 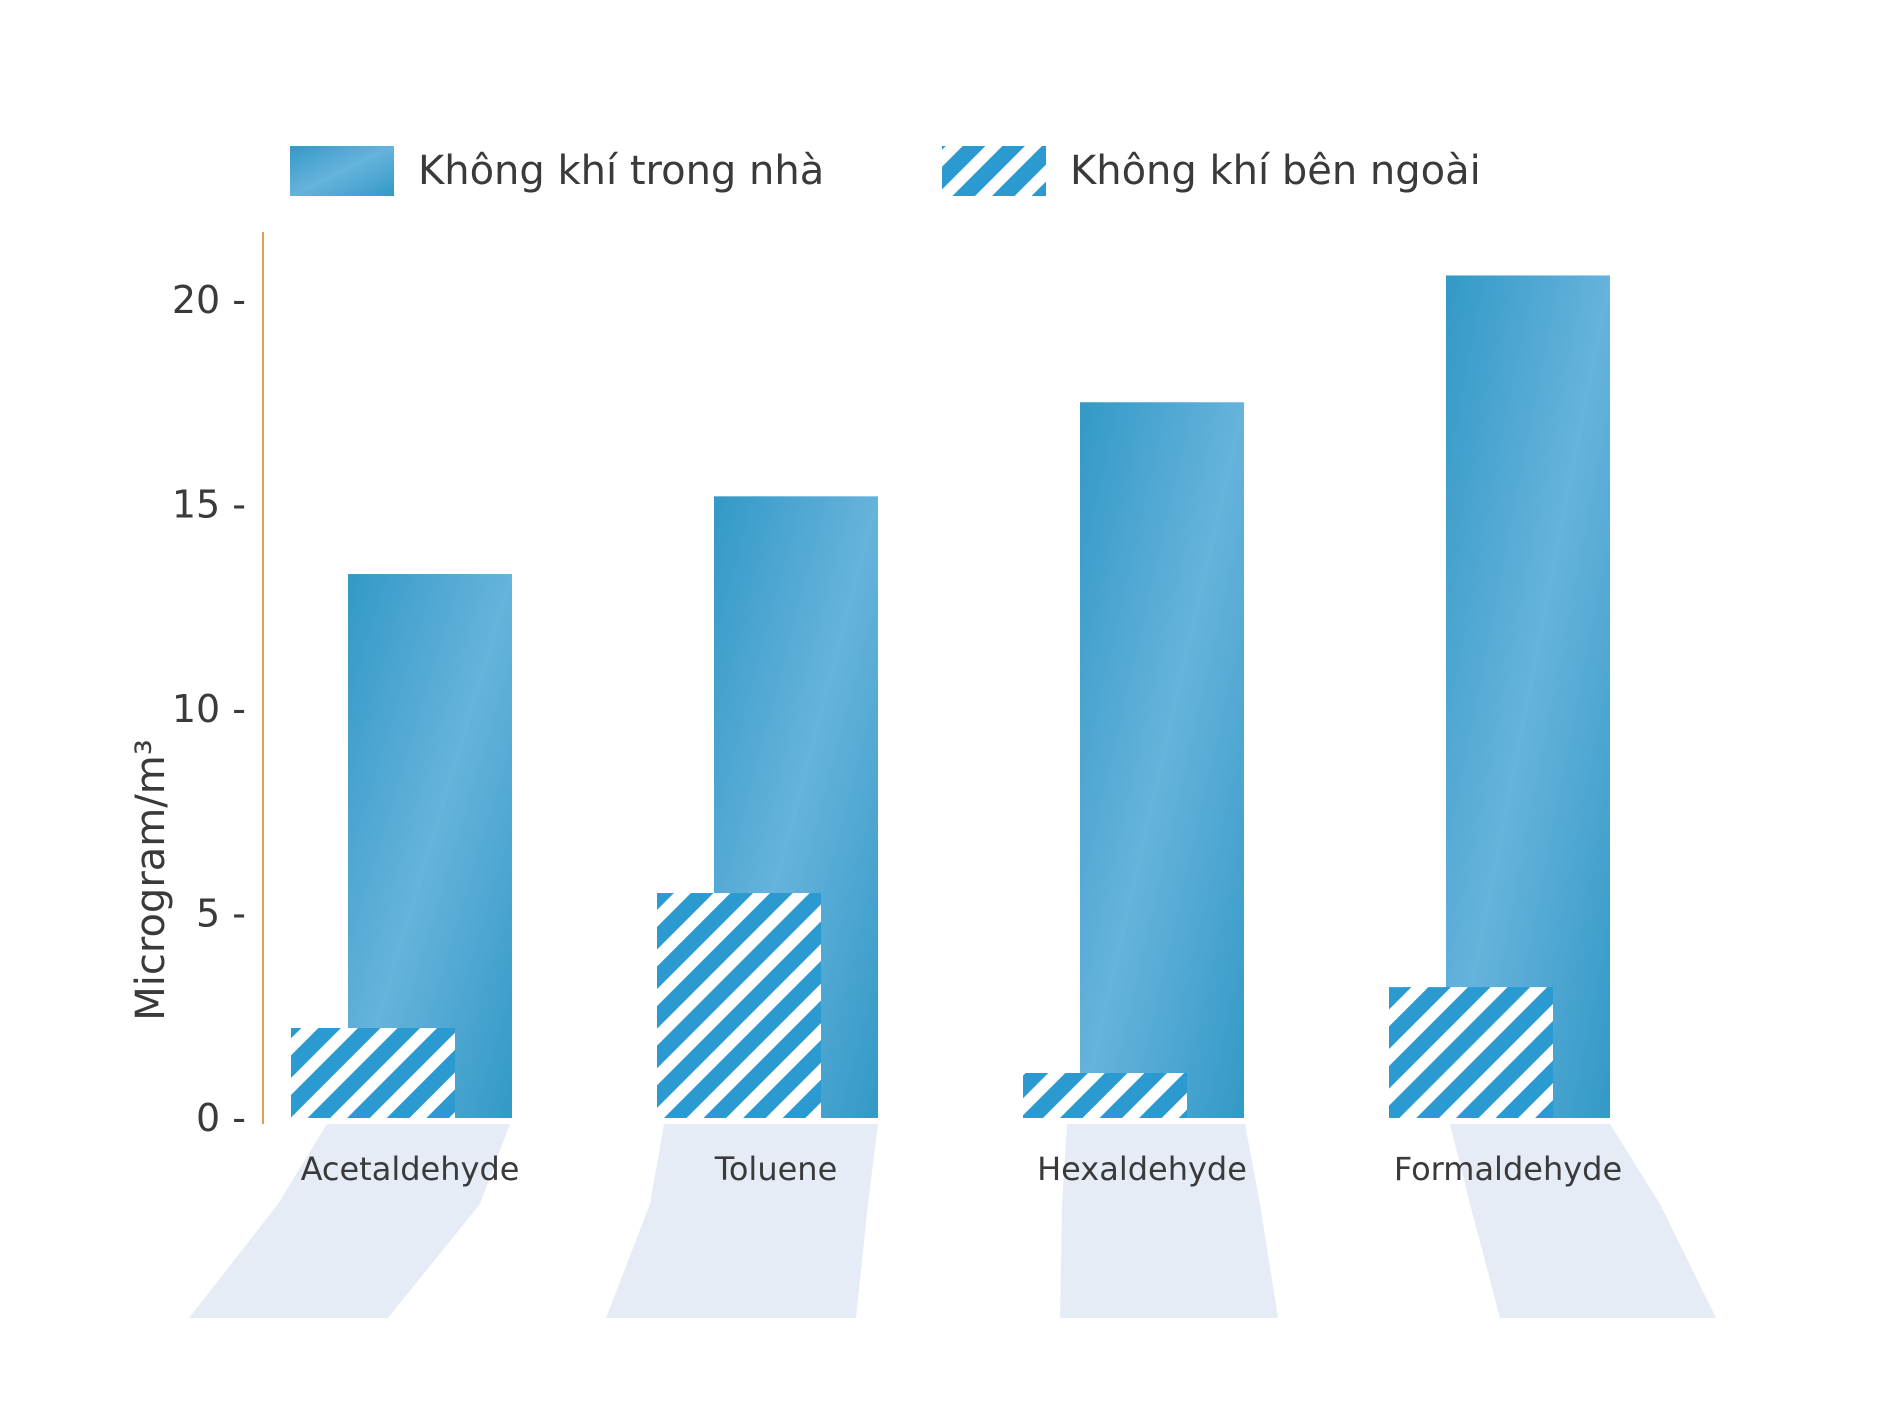 What do you see at coordinates (885, 171) in the screenshot?
I see `legend: Không khí trong nhà Không khí bên ngoài` at bounding box center [885, 171].